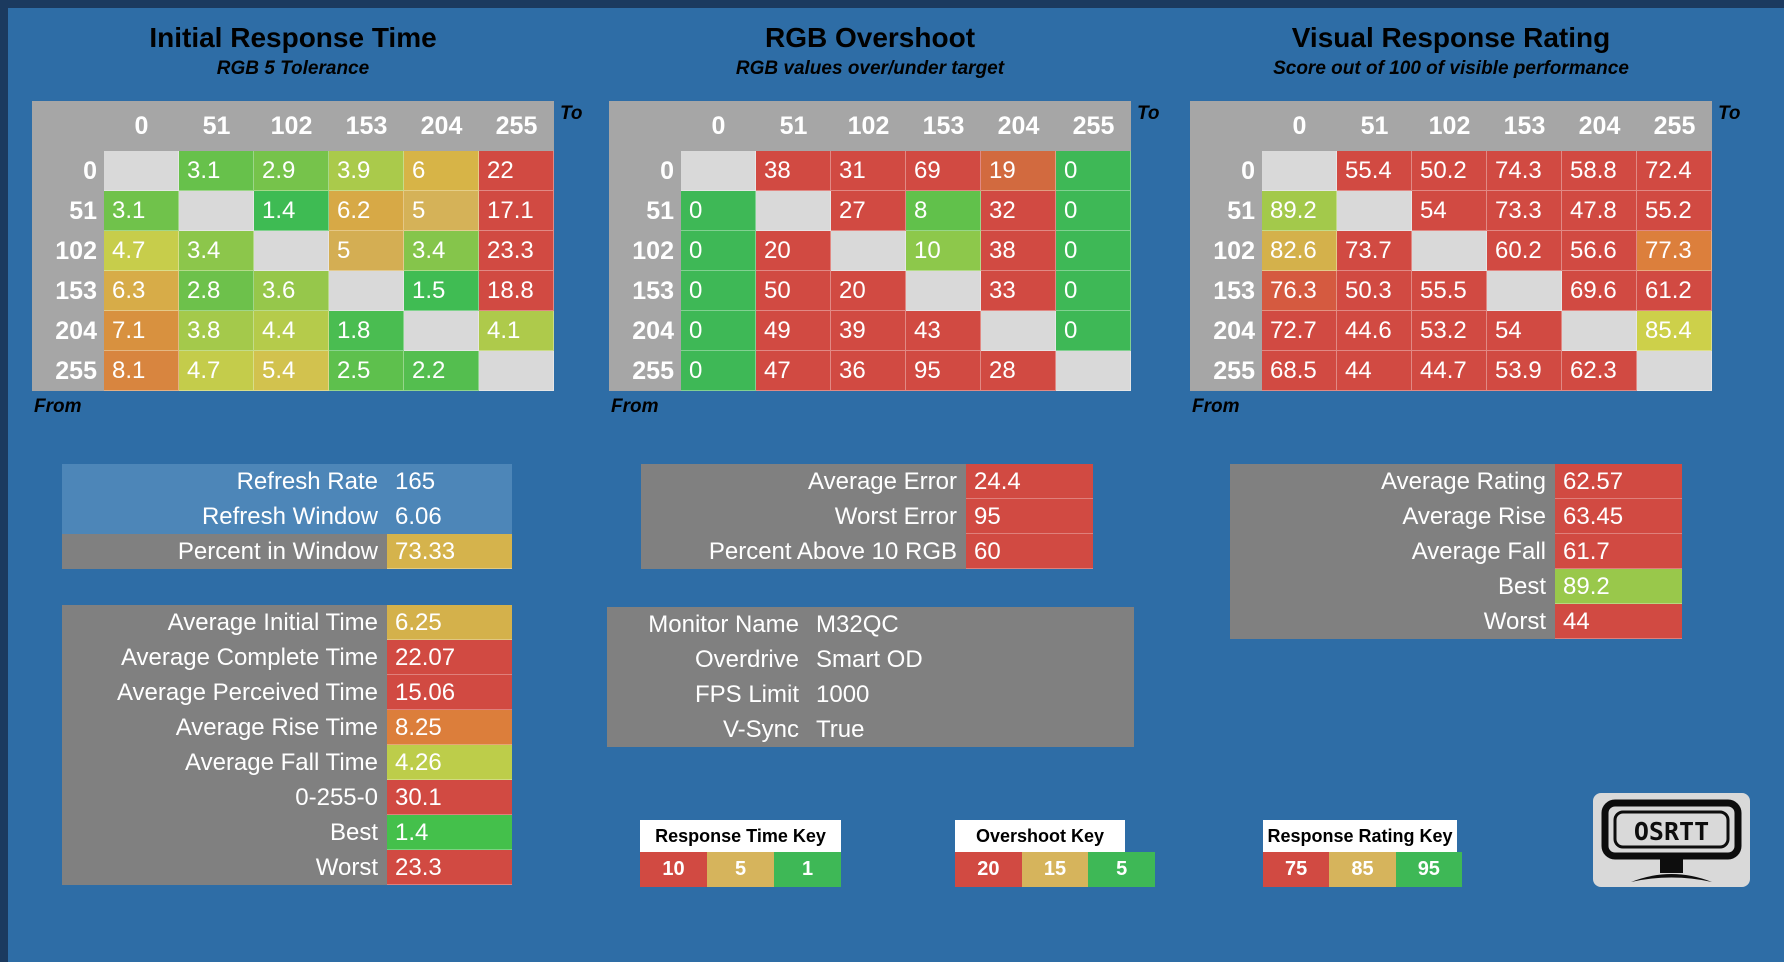  I want to click on heatmap-cell: 76.3, so click(1299, 291).